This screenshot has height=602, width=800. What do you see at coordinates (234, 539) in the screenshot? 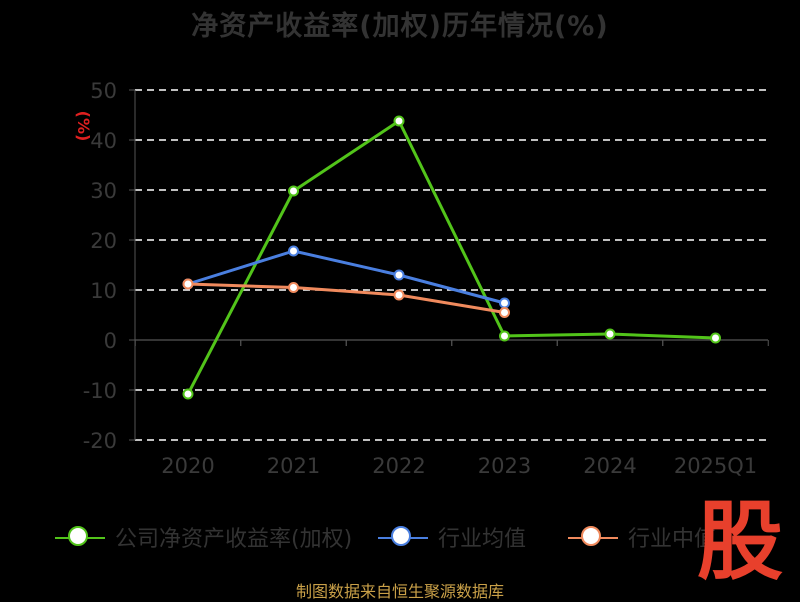
I see `legend-label: 公司净资产收益率(加权)` at bounding box center [234, 539].